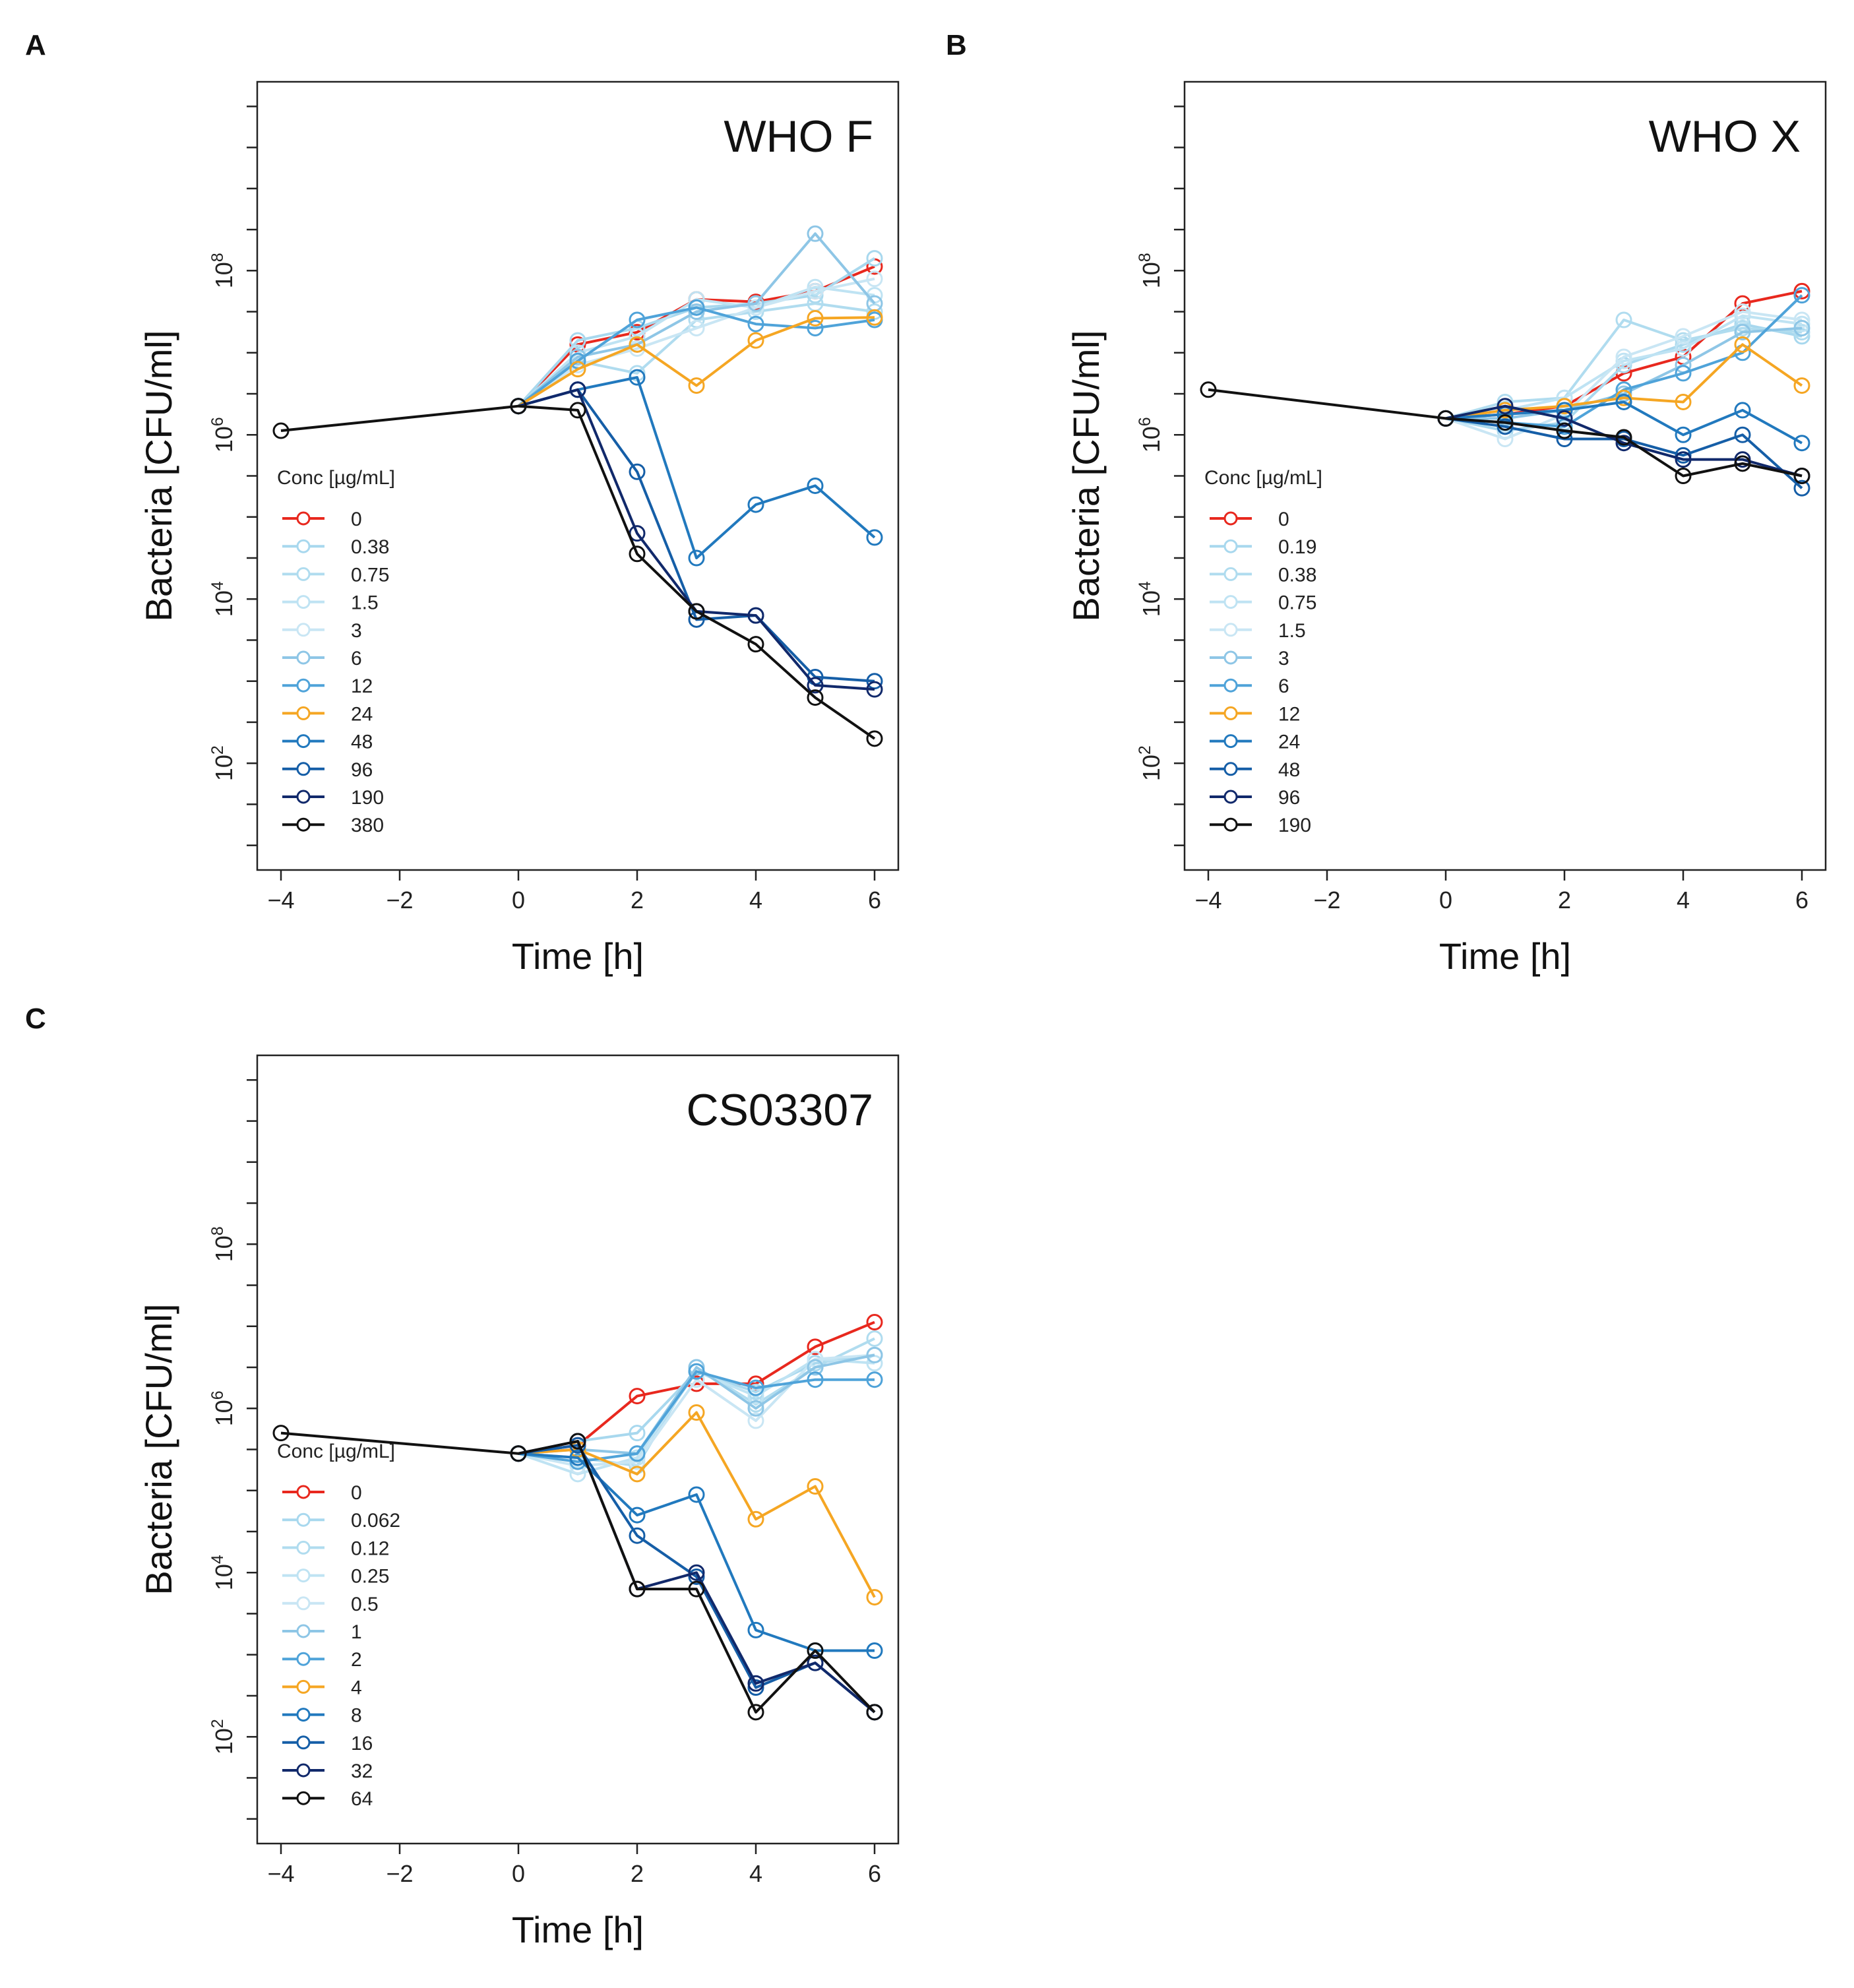 The height and width of the screenshot is (1988, 1854). Describe the element at coordinates (399, 1873) in the screenshot. I see `x-tick-label: −2` at that location.